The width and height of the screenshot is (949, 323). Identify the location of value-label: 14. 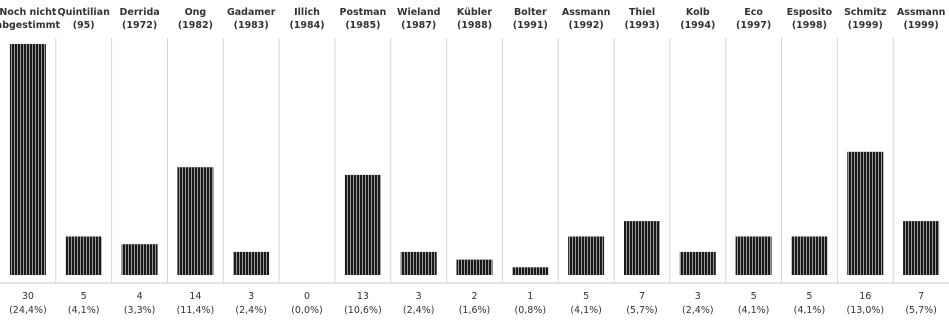
(195, 296).